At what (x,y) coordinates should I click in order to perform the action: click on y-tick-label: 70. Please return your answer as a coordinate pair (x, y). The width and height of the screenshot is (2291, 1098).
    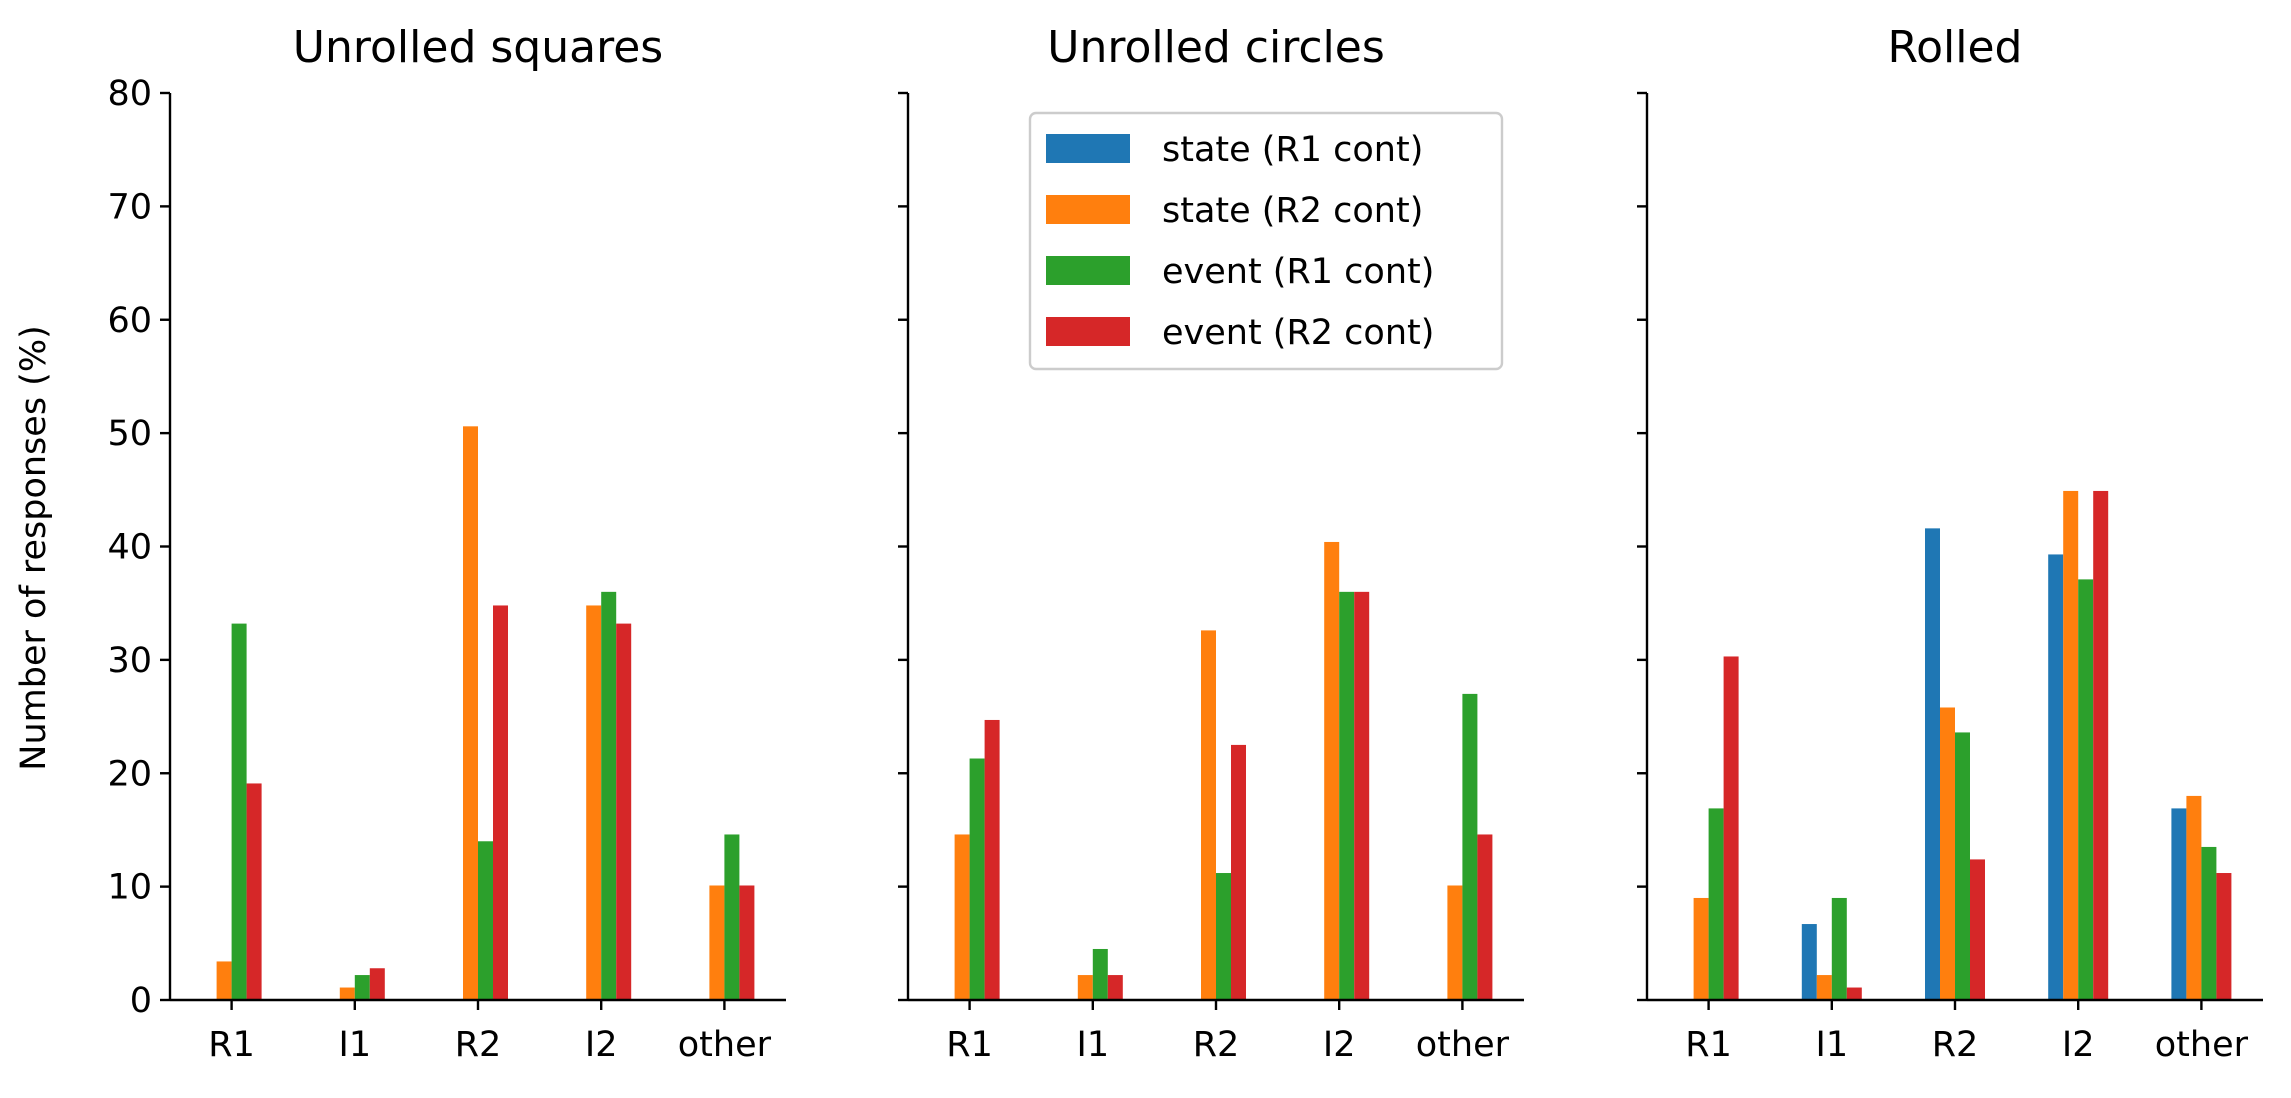
    Looking at the image, I should click on (129, 207).